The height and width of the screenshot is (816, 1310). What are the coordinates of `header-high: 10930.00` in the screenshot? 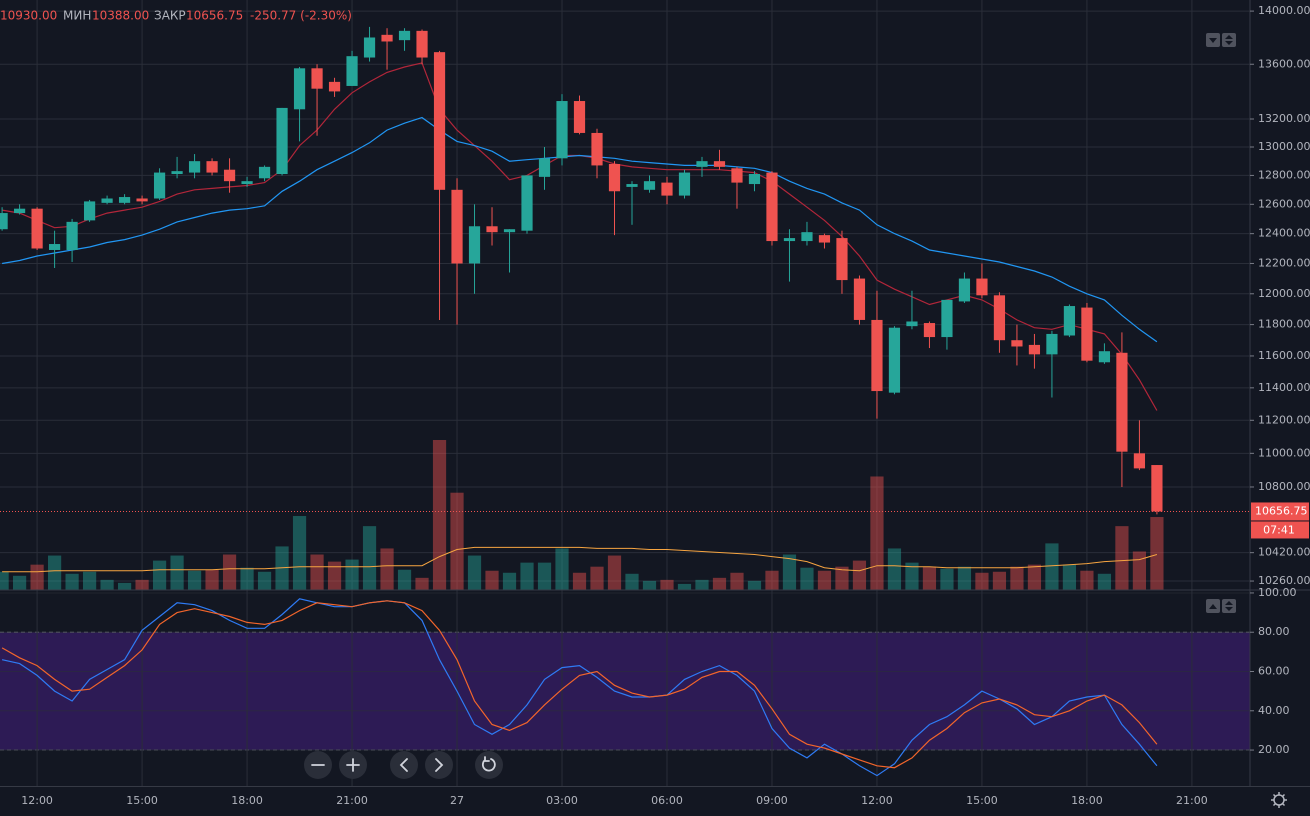 It's located at (28, 16).